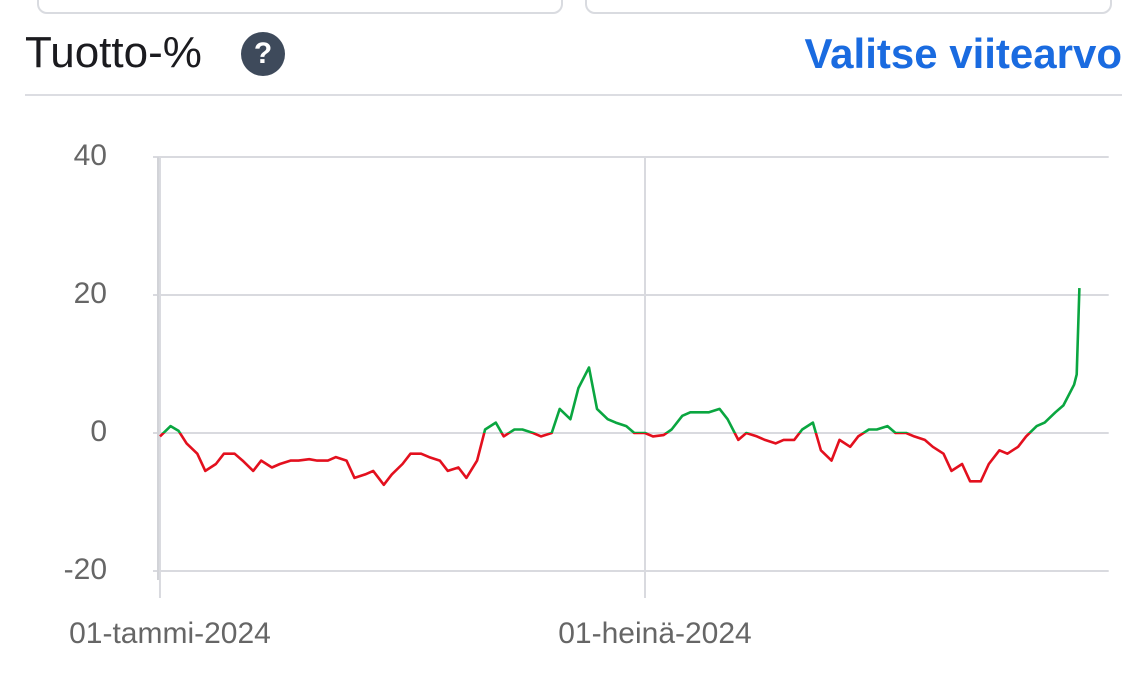  Describe the element at coordinates (113, 52) in the screenshot. I see `section-title: Tuotto-%` at that location.